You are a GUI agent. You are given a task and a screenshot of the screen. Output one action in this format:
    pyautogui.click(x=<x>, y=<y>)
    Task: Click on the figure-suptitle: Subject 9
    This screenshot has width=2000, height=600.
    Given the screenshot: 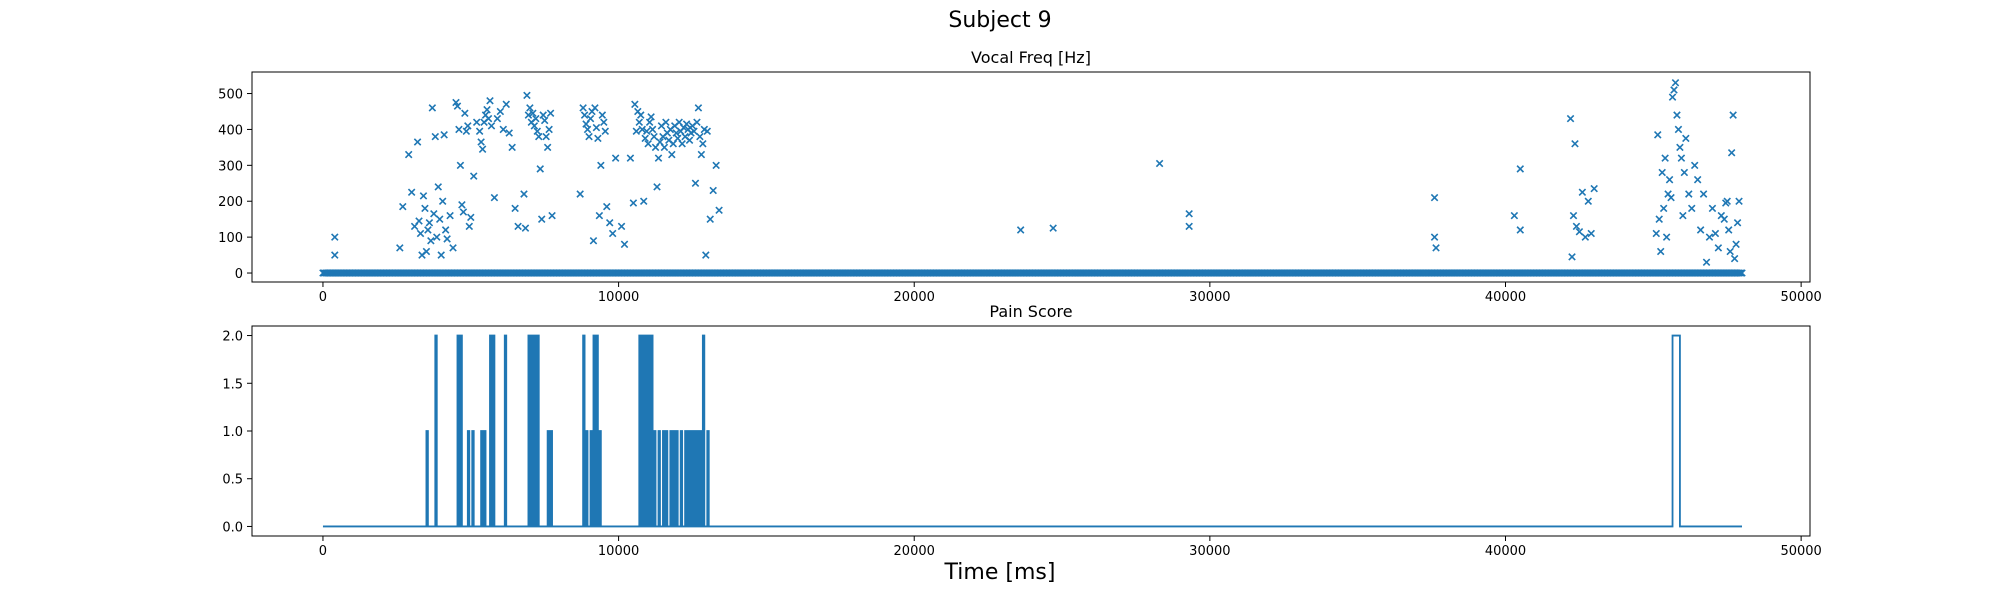 What is the action you would take?
    pyautogui.click(x=1000, y=20)
    